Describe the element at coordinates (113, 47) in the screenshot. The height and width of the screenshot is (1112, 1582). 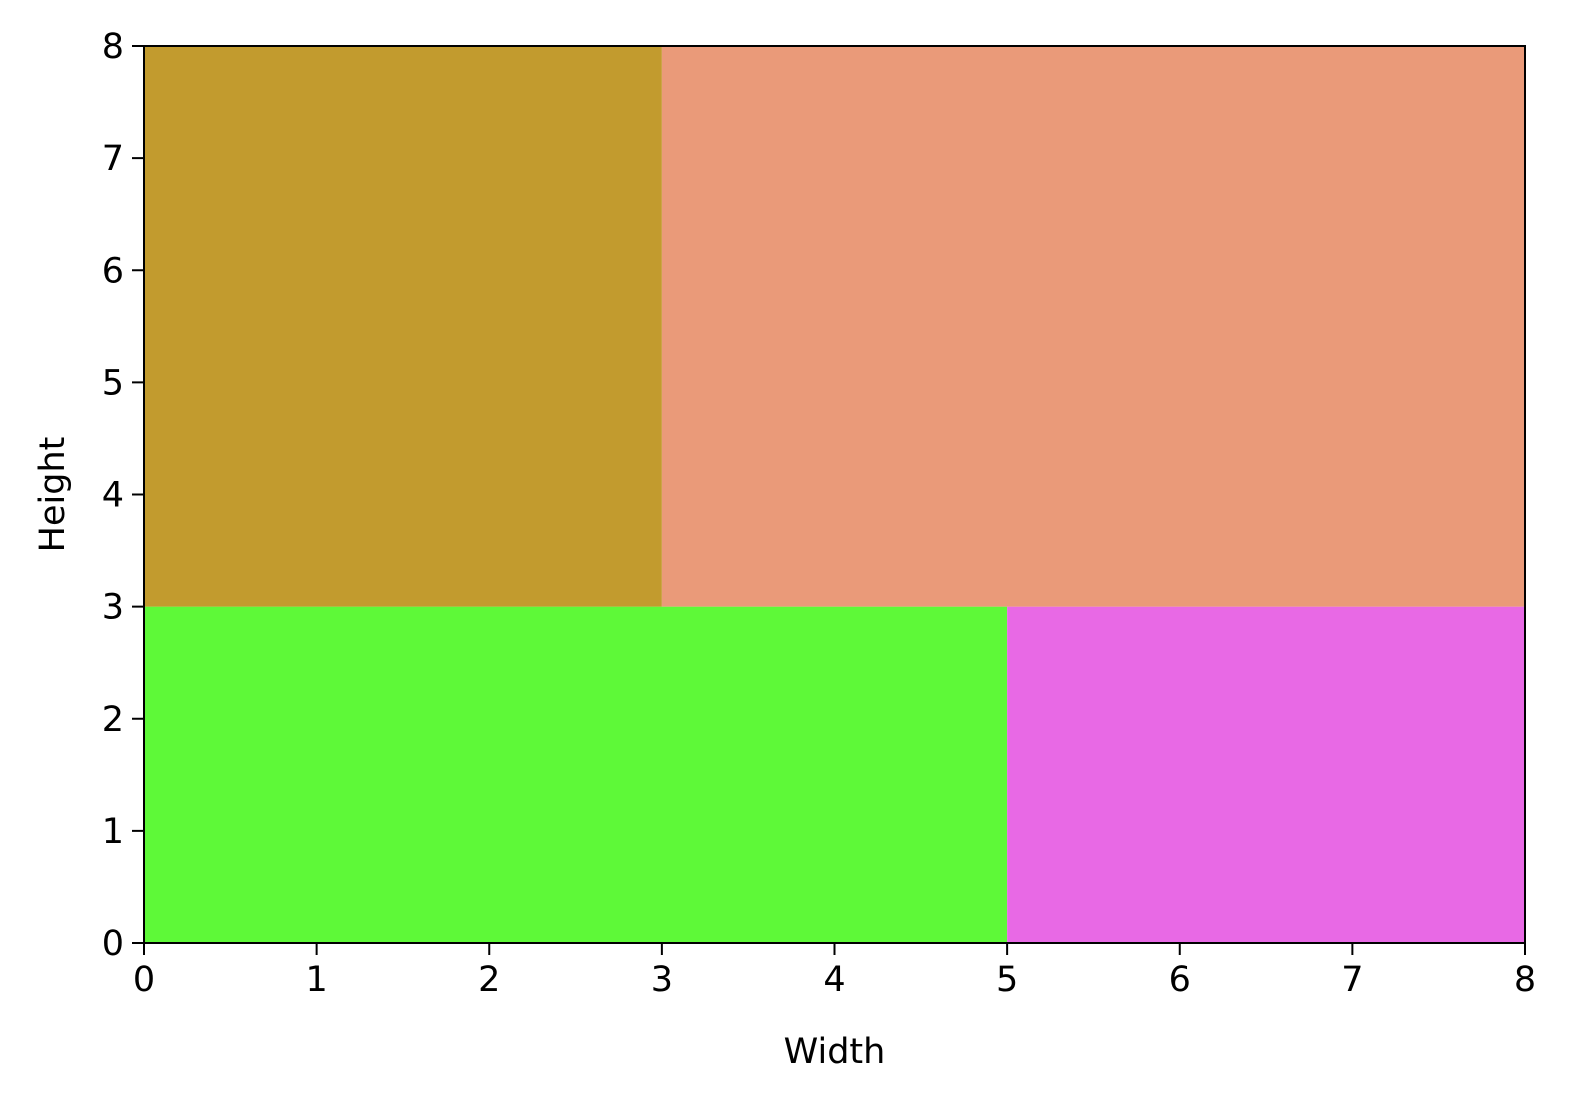
I see `y-tick-label: 8` at that location.